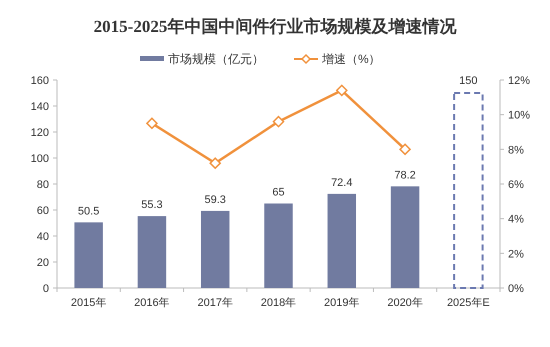  Describe the element at coordinates (519, 116) in the screenshot. I see `y2-tick-label: 10%` at that location.